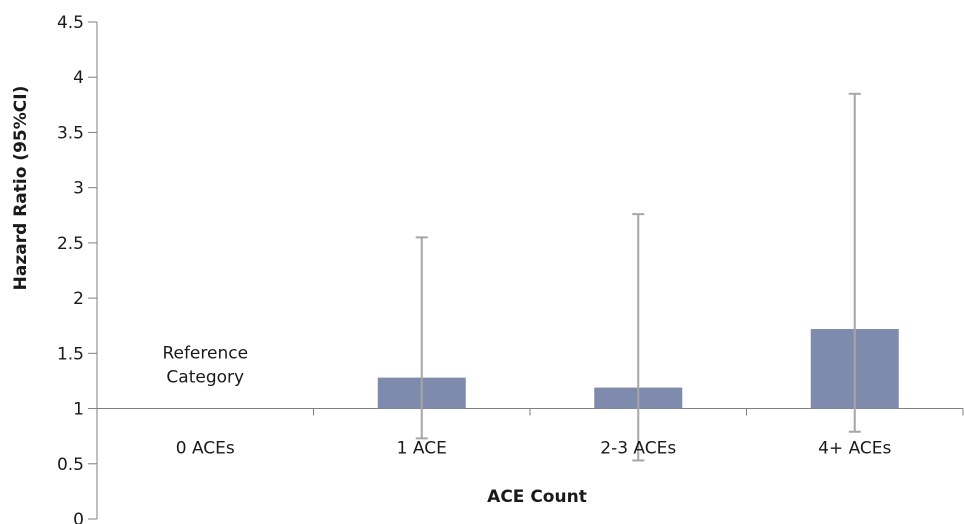 This screenshot has width=964, height=524. I want to click on y-tick-label: 4, so click(78, 78).